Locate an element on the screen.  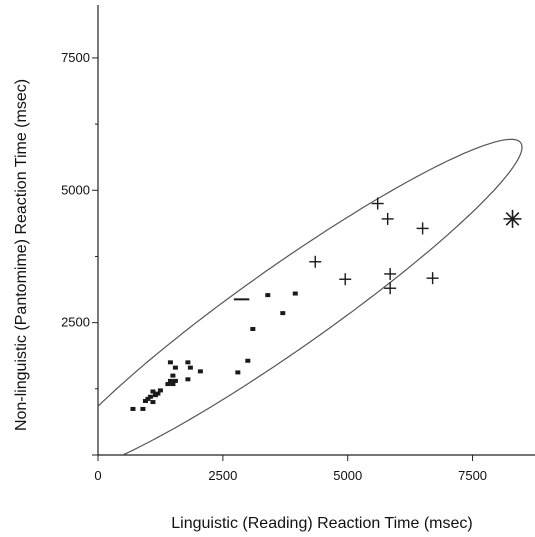
data-point-asterisk is located at coordinates (513, 219).